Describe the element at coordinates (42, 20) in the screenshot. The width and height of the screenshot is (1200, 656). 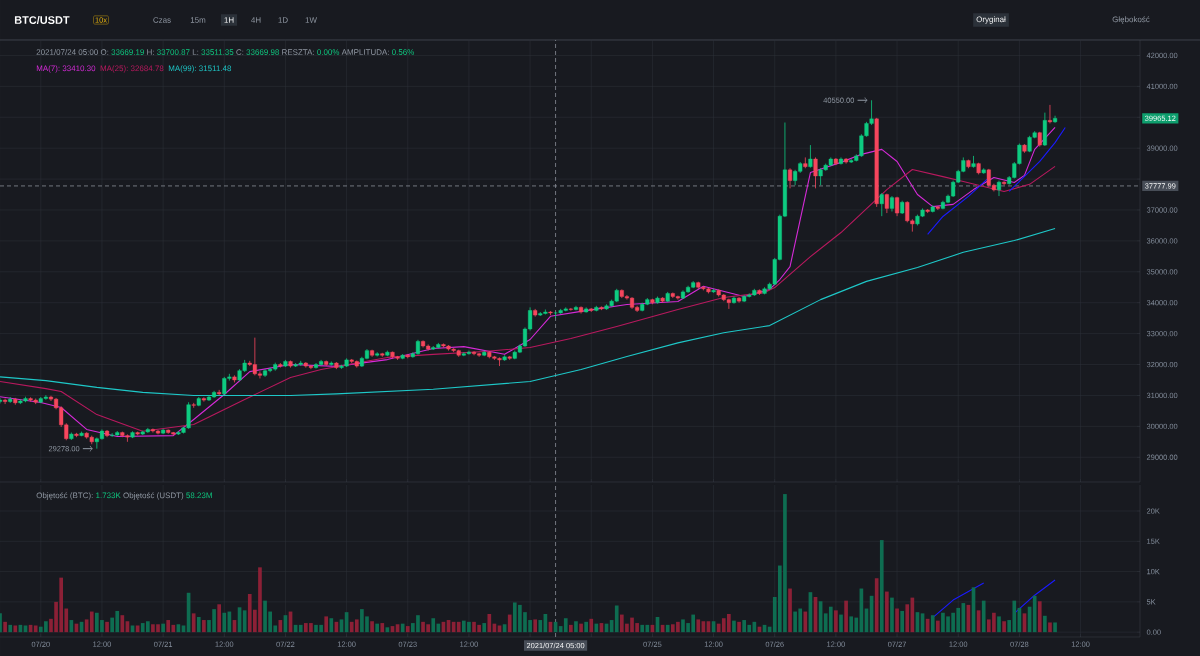
I see `text: BTC/USDT` at that location.